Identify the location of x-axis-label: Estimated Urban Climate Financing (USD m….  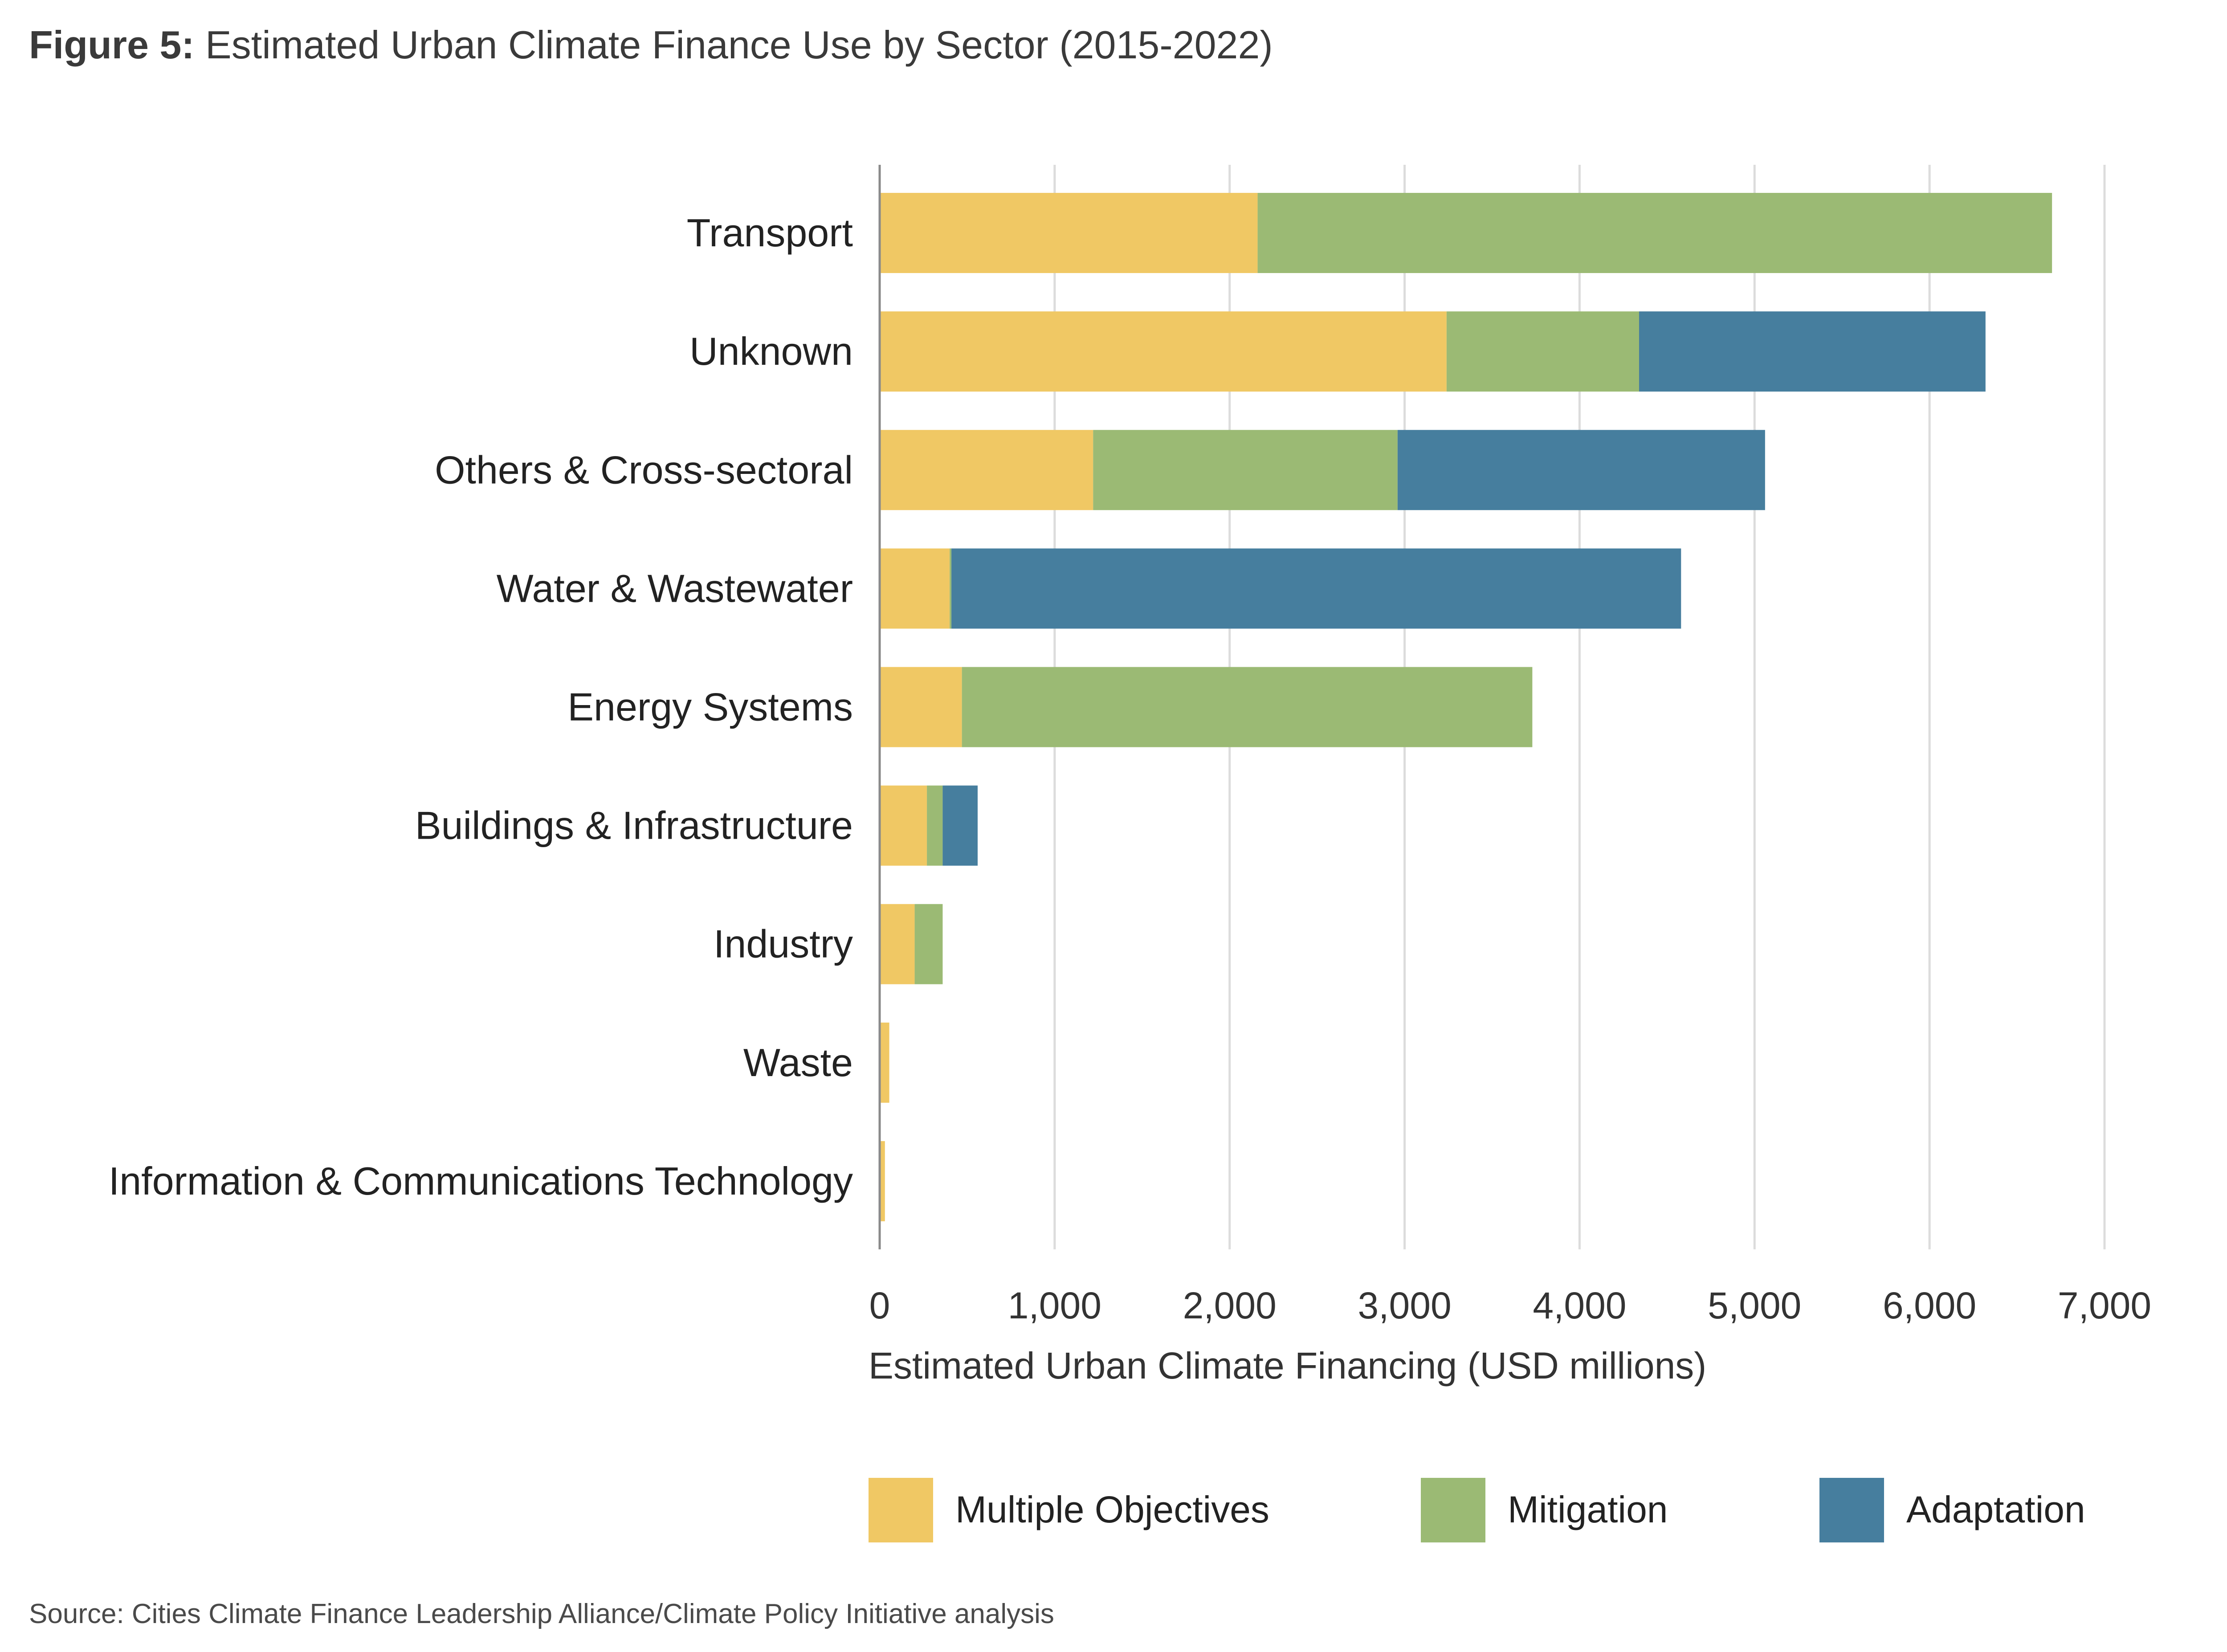
(1287, 1366).